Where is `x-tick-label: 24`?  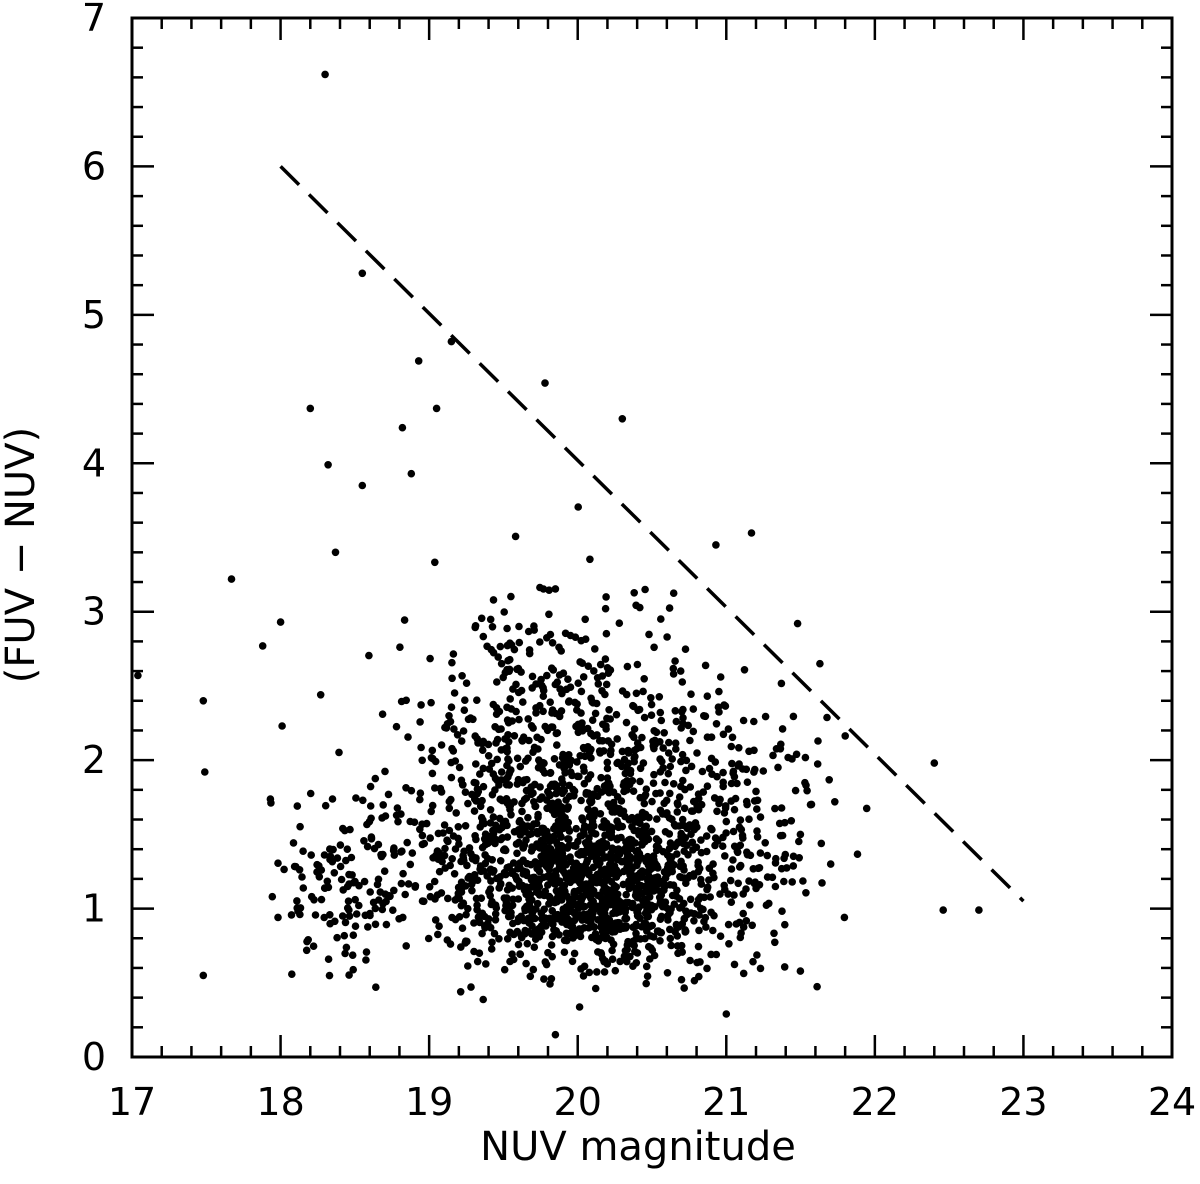 x-tick-label: 24 is located at coordinates (1172, 1102).